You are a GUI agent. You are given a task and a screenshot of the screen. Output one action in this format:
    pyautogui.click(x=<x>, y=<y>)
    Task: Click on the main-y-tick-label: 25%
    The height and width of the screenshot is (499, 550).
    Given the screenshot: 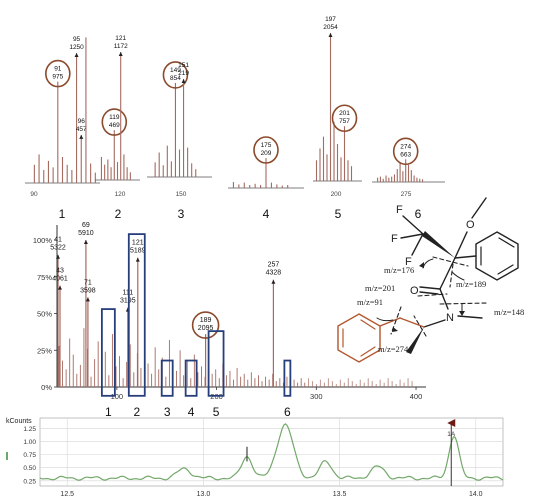 What is the action you would take?
    pyautogui.click(x=44, y=350)
    